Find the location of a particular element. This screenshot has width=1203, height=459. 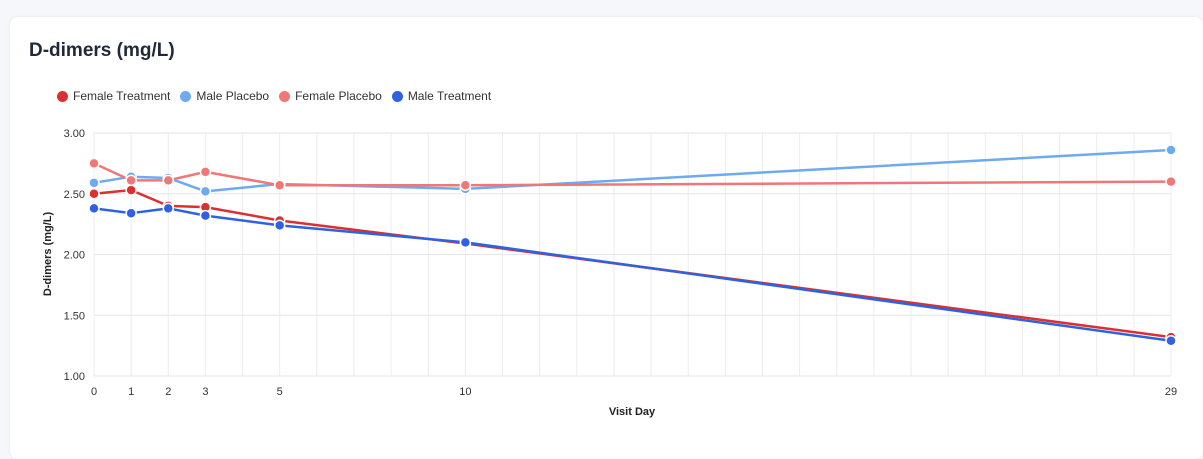

legend-item: Male Placebo is located at coordinates (224, 96).